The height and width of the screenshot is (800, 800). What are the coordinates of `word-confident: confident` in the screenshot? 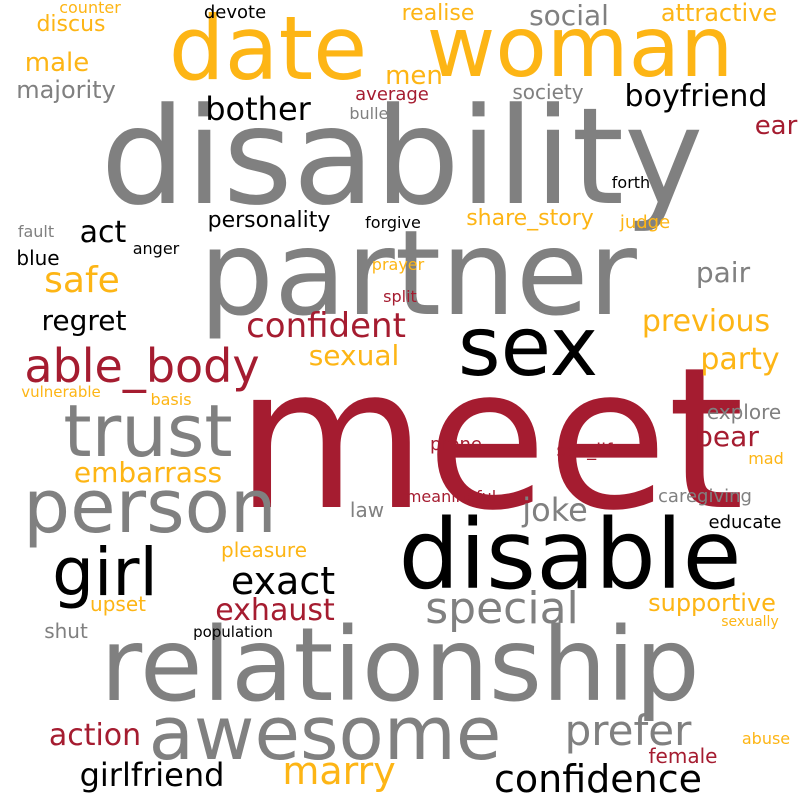 It's located at (326, 326).